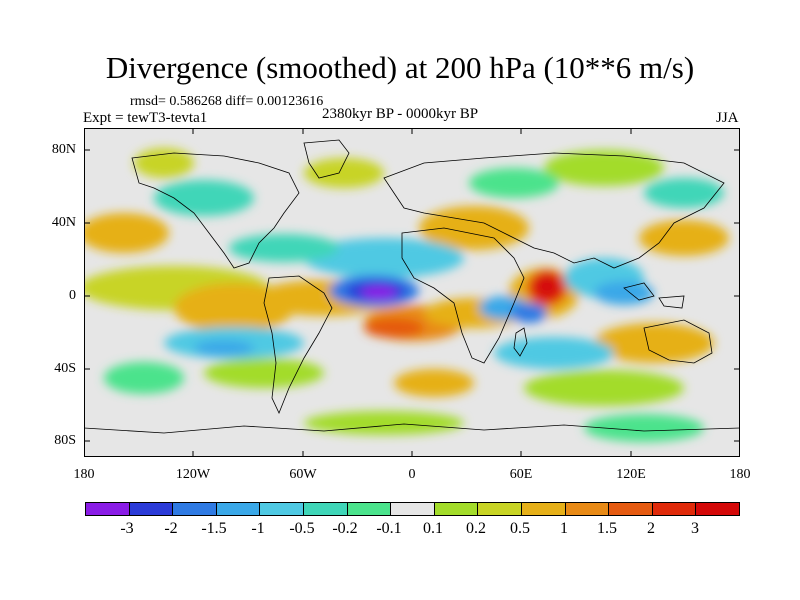 The image size is (800, 600). I want to click on ytick-label: 40N, so click(63, 222).